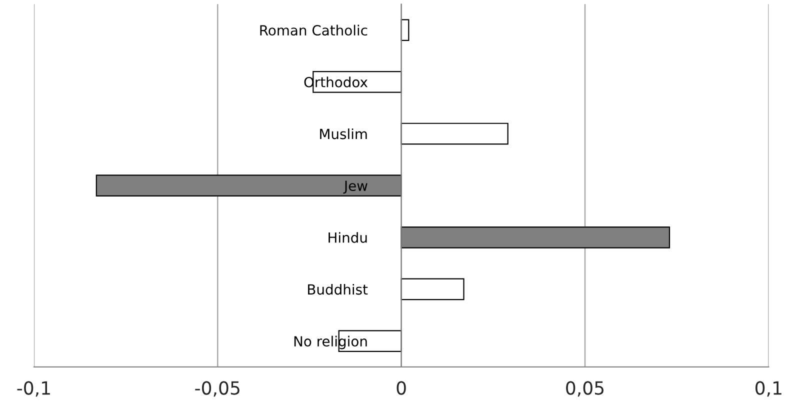 Image resolution: width=790 pixels, height=417 pixels. I want to click on x-tick-label: -0,05, so click(217, 389).